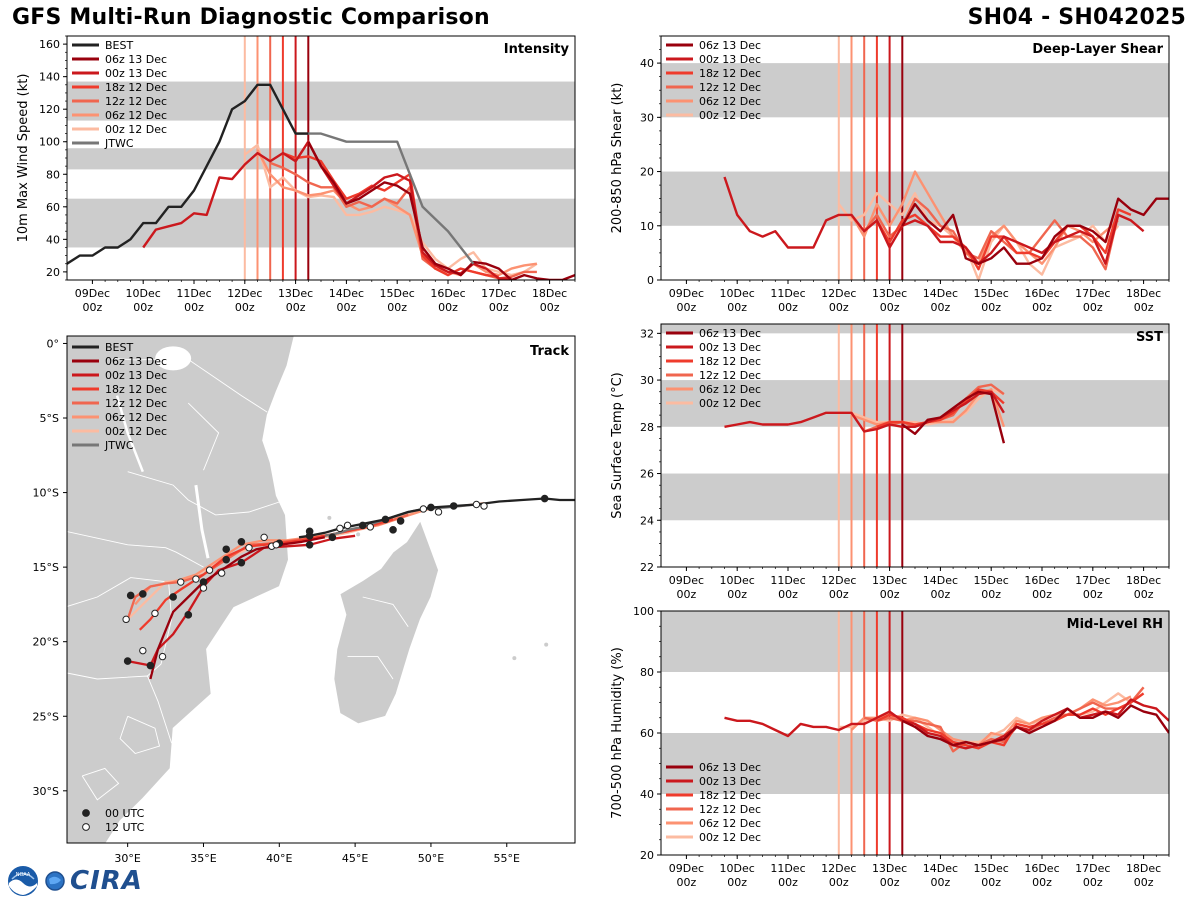 This screenshot has width=1200, height=900. I want to click on intensity-xtick-label-date: 09Dec, so click(92, 293).